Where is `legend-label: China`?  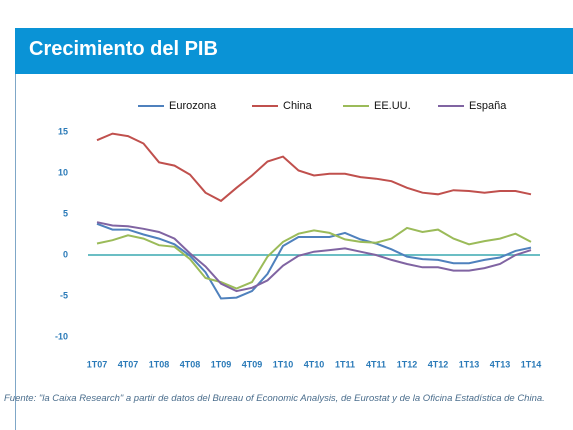
legend-label: China is located at coordinates (298, 106).